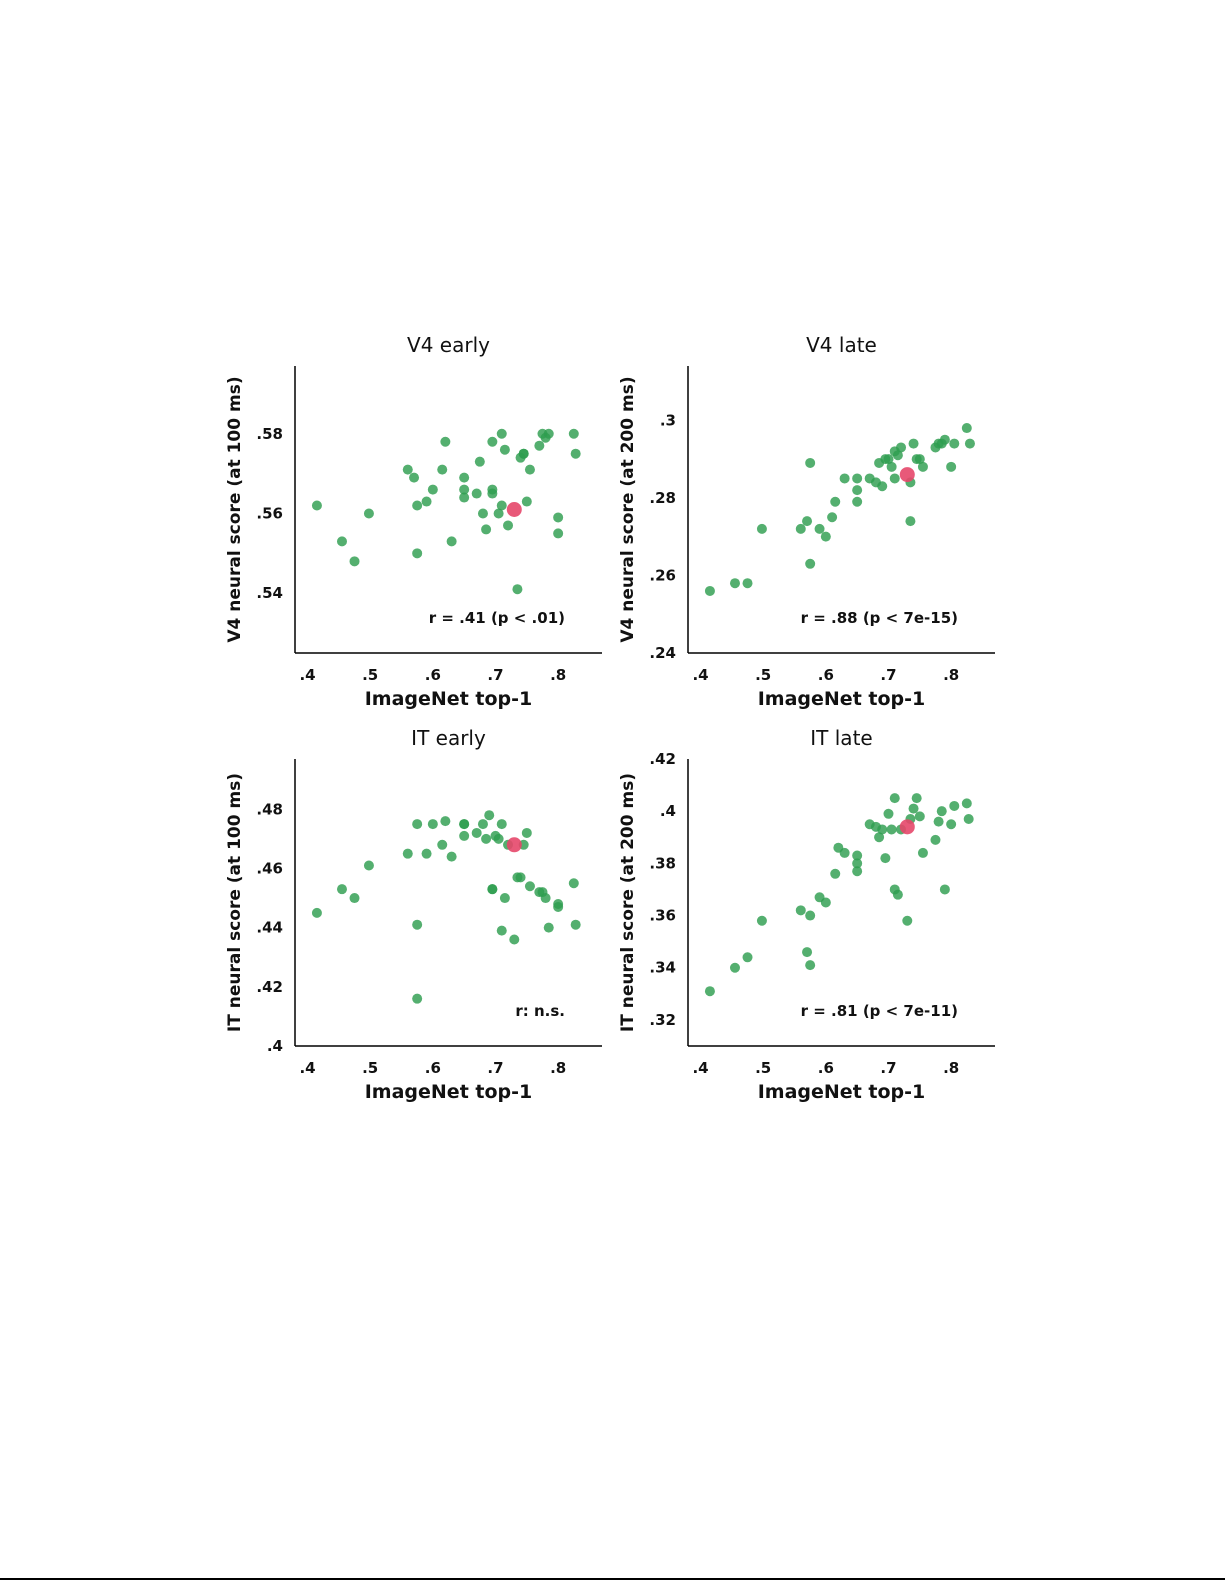  What do you see at coordinates (662, 916) in the screenshot?
I see `y-tick-label: .36` at bounding box center [662, 916].